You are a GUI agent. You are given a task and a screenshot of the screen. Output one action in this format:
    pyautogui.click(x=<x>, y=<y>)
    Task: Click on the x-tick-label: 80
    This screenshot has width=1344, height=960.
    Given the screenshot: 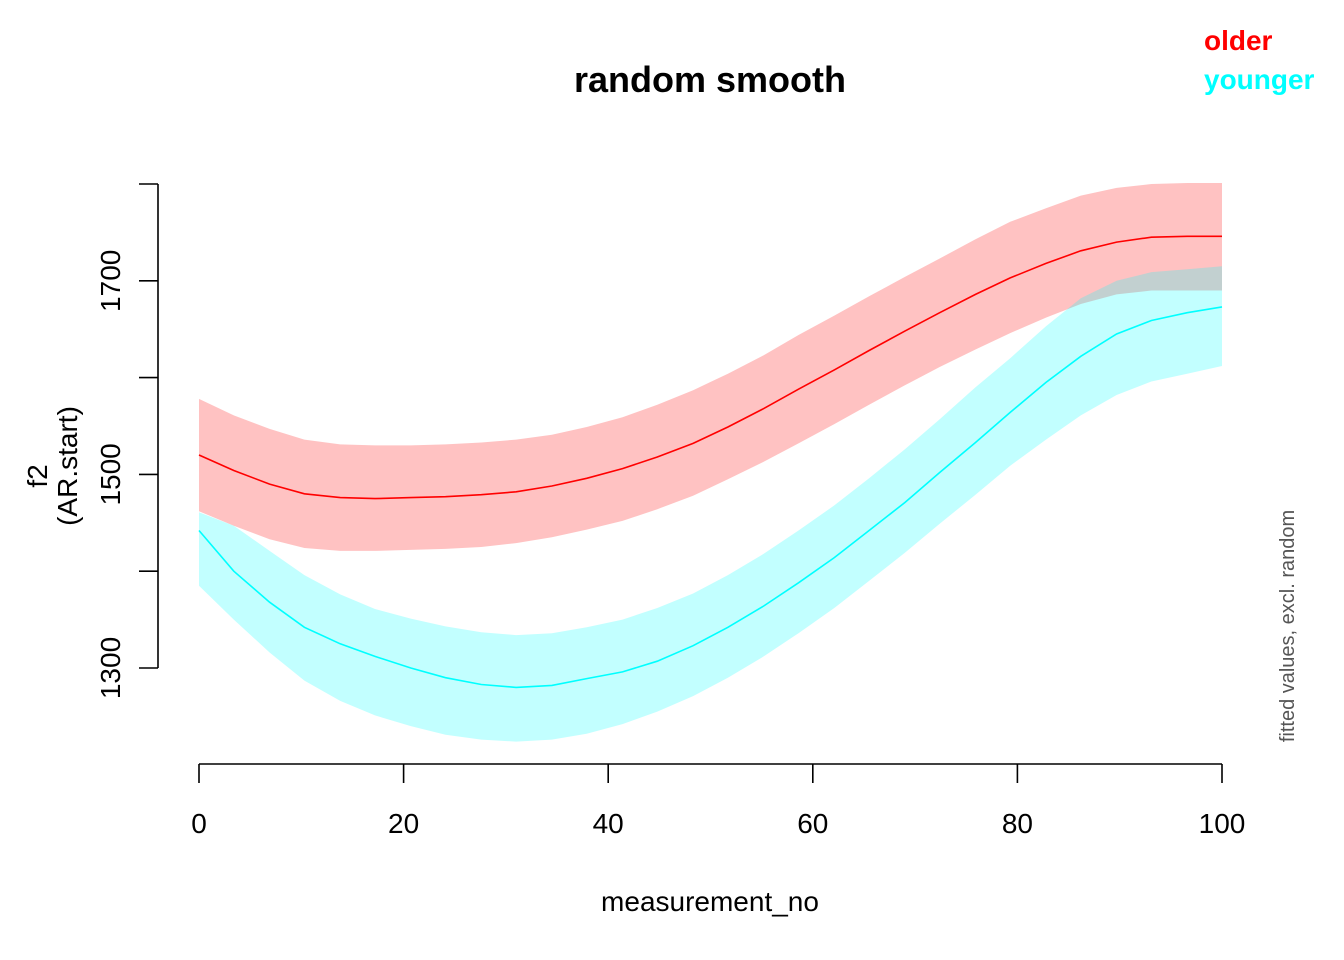 What is the action you would take?
    pyautogui.click(x=1017, y=823)
    